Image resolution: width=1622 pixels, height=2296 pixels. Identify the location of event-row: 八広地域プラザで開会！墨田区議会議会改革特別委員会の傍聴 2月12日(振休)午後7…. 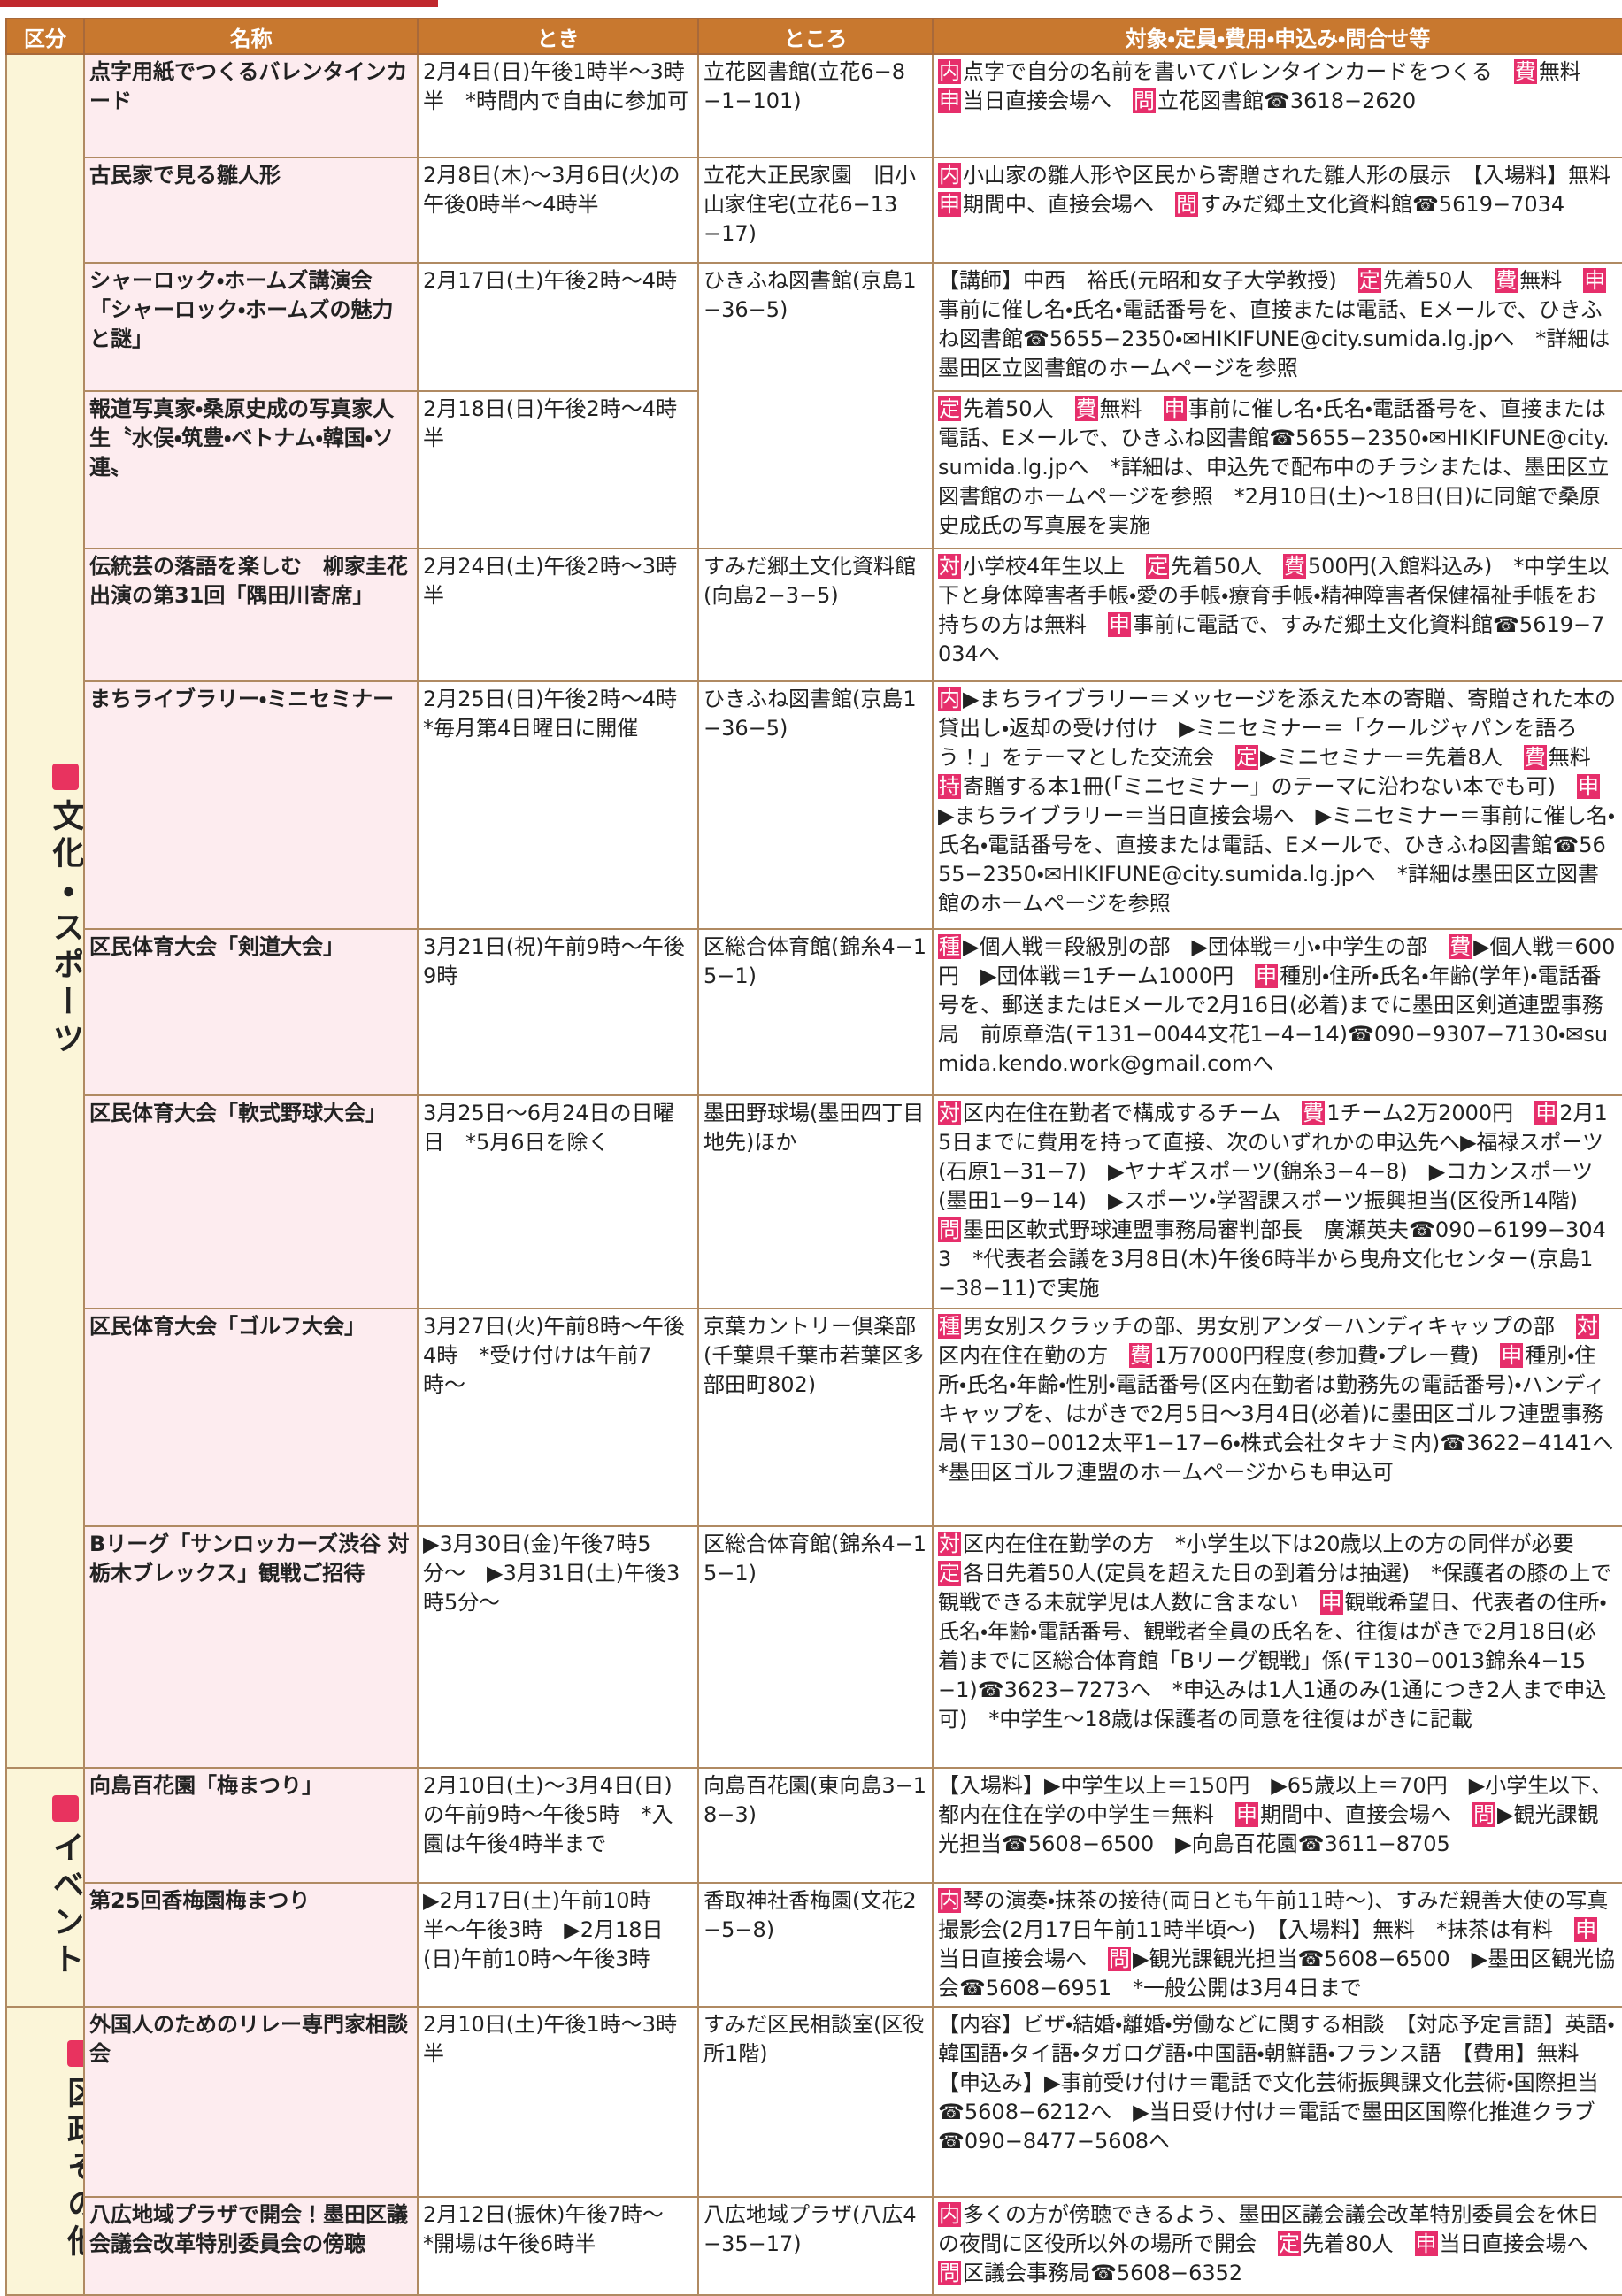
(814, 2246).